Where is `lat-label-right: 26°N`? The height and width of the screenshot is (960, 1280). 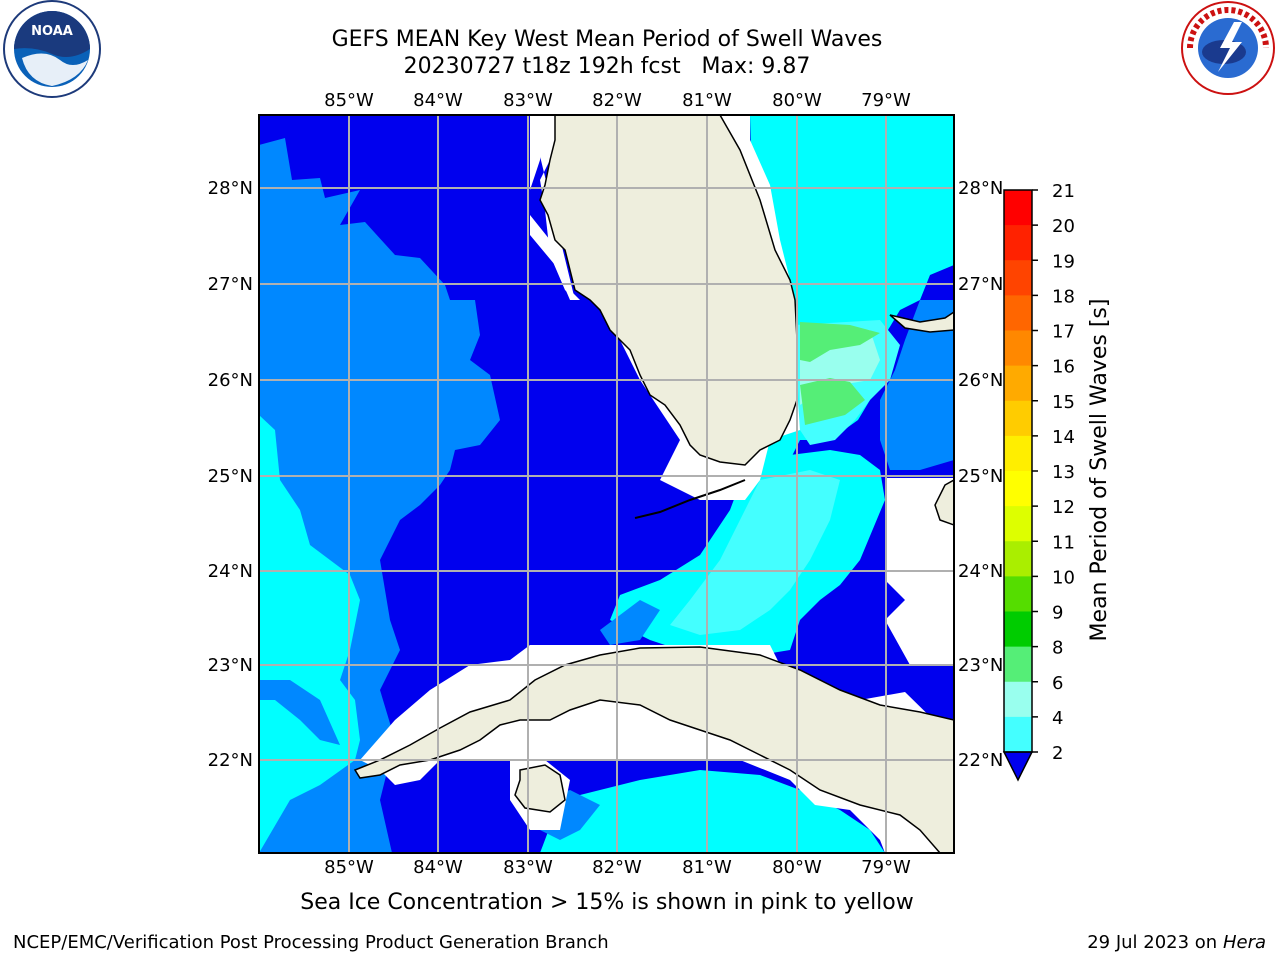 lat-label-right: 26°N is located at coordinates (980, 380).